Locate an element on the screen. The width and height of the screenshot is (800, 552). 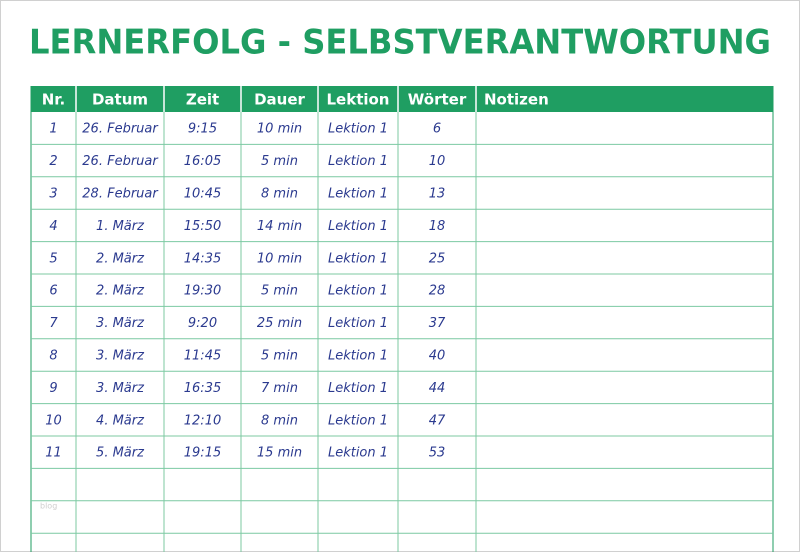
cell: 1. März is located at coordinates (120, 226).